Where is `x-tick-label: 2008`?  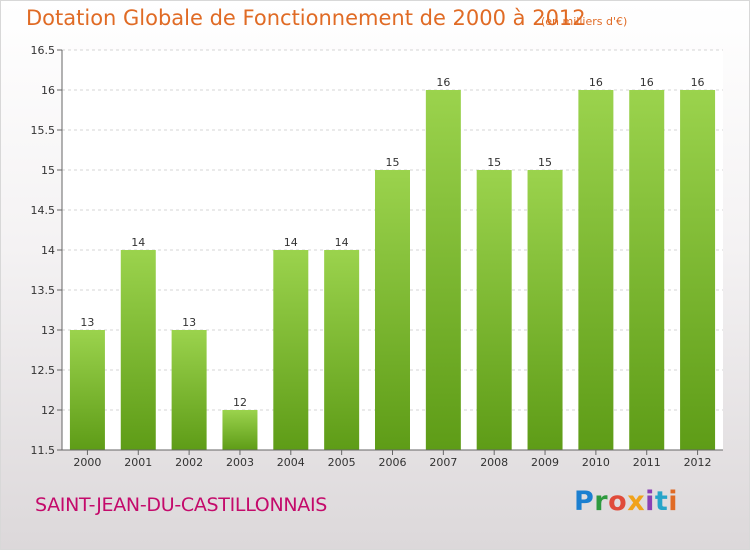
x-tick-label: 2008 is located at coordinates (494, 462).